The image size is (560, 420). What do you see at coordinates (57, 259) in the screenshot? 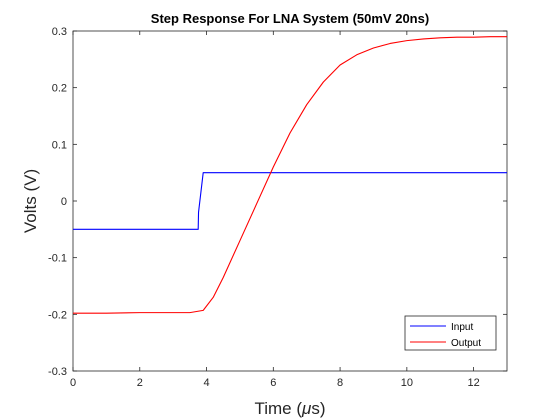
I see `y-tick-label: -0.1` at bounding box center [57, 259].